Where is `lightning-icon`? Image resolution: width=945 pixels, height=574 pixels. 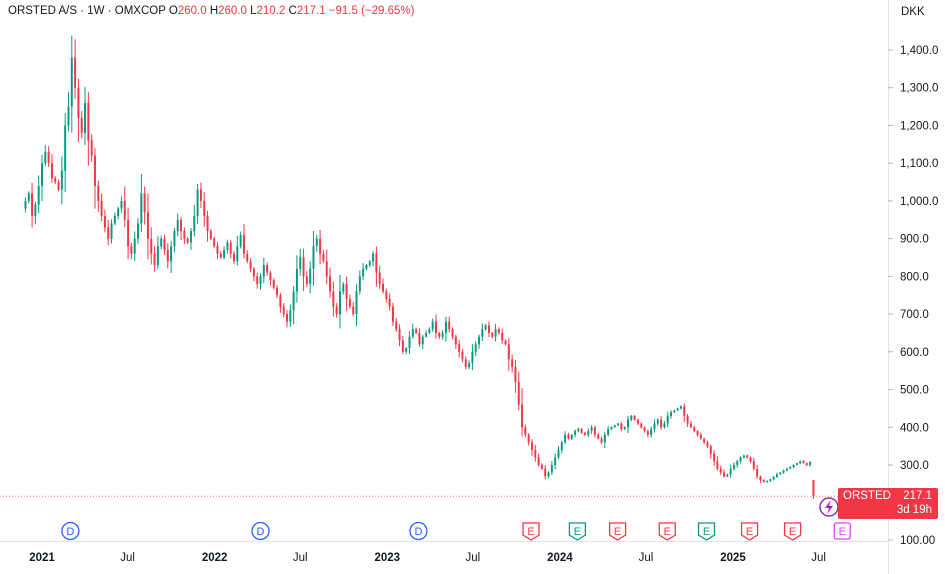
lightning-icon is located at coordinates (829, 507).